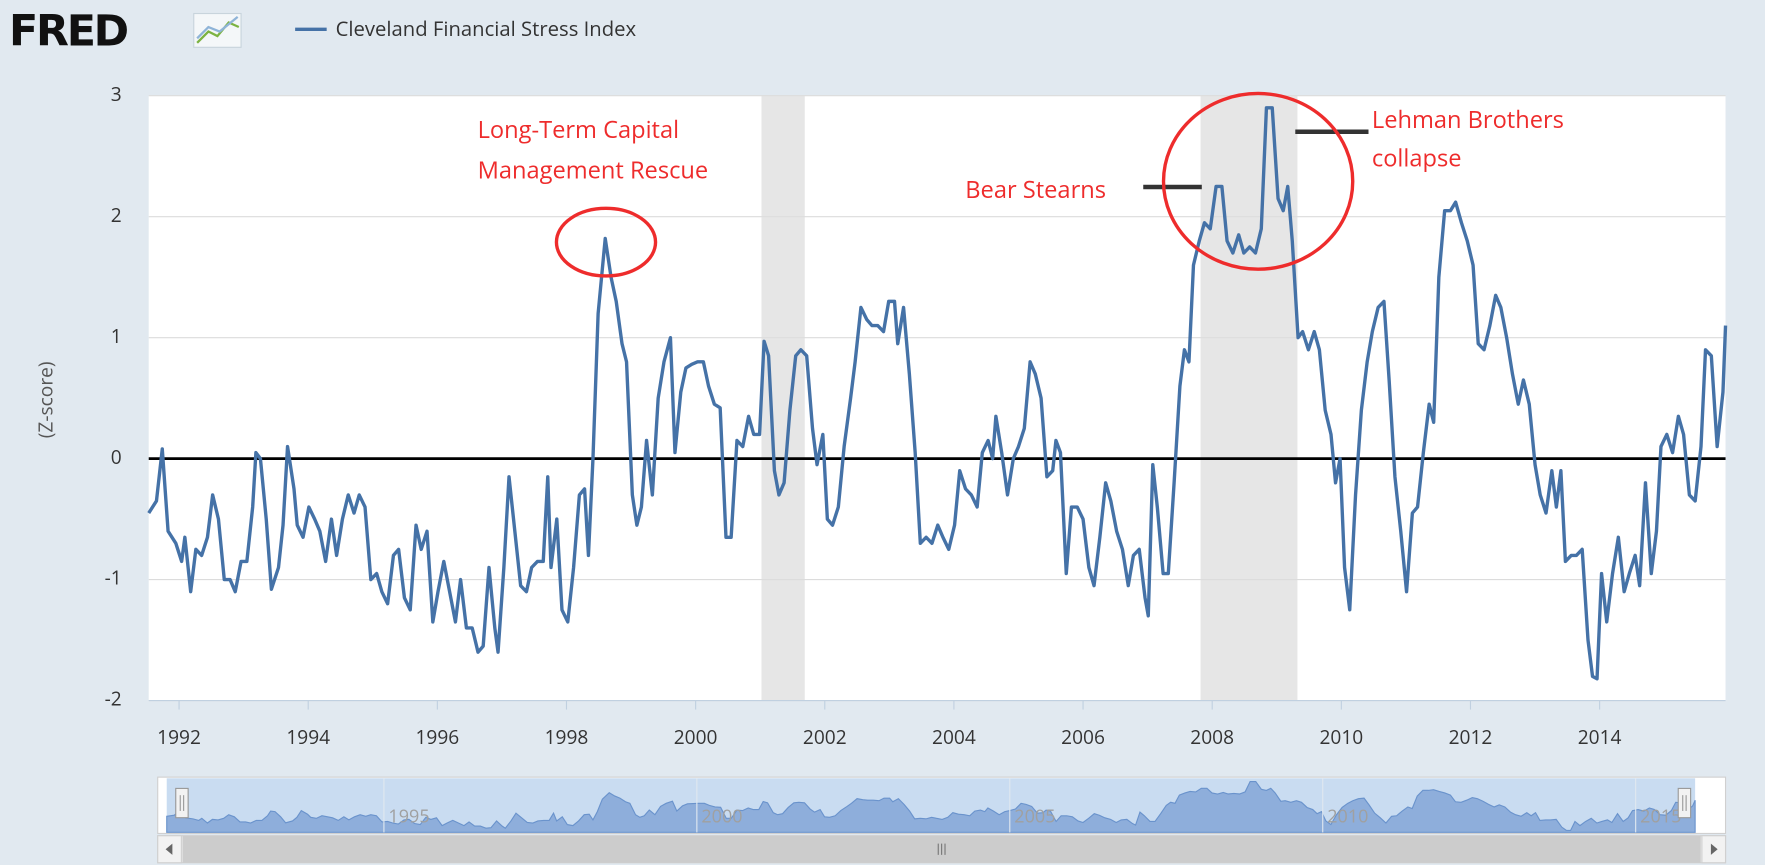 Image resolution: width=1765 pixels, height=865 pixels. Describe the element at coordinates (721, 817) in the screenshot. I see `navigator-tick-label: 2000` at that location.